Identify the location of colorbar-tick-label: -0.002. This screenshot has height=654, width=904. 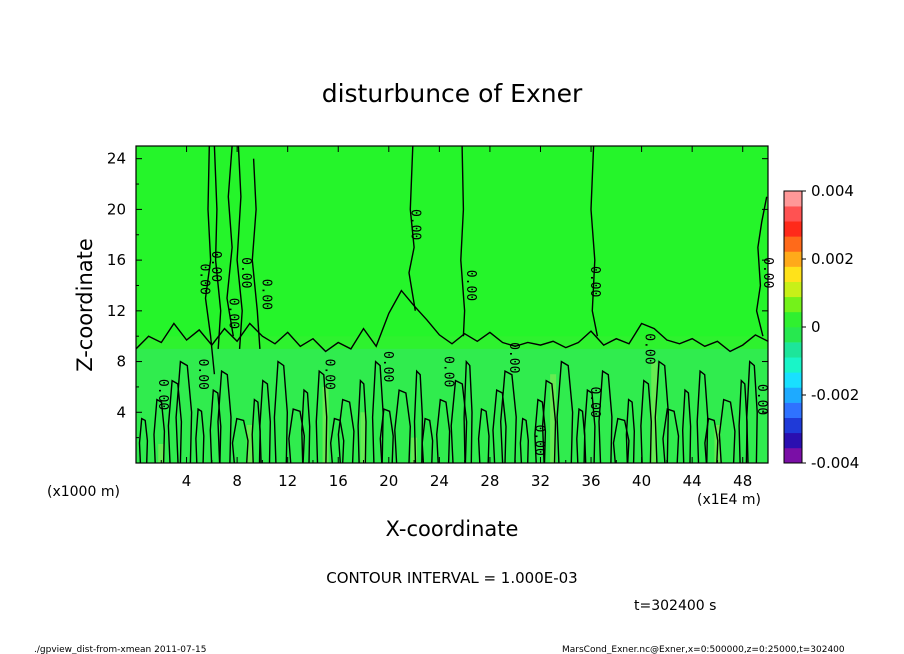
(835, 395).